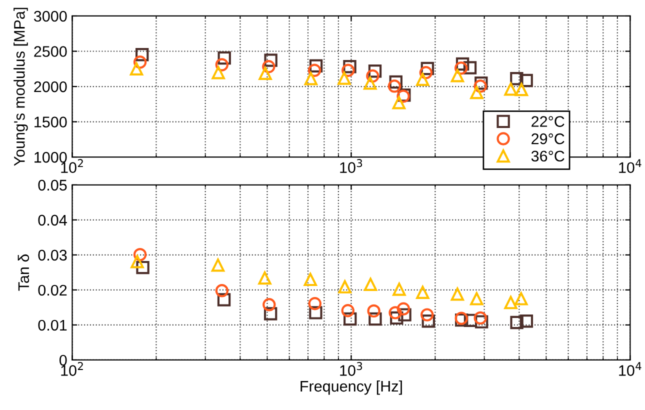  What do you see at coordinates (52, 220) in the screenshot?
I see `y-tick-label: 0.04` at bounding box center [52, 220].